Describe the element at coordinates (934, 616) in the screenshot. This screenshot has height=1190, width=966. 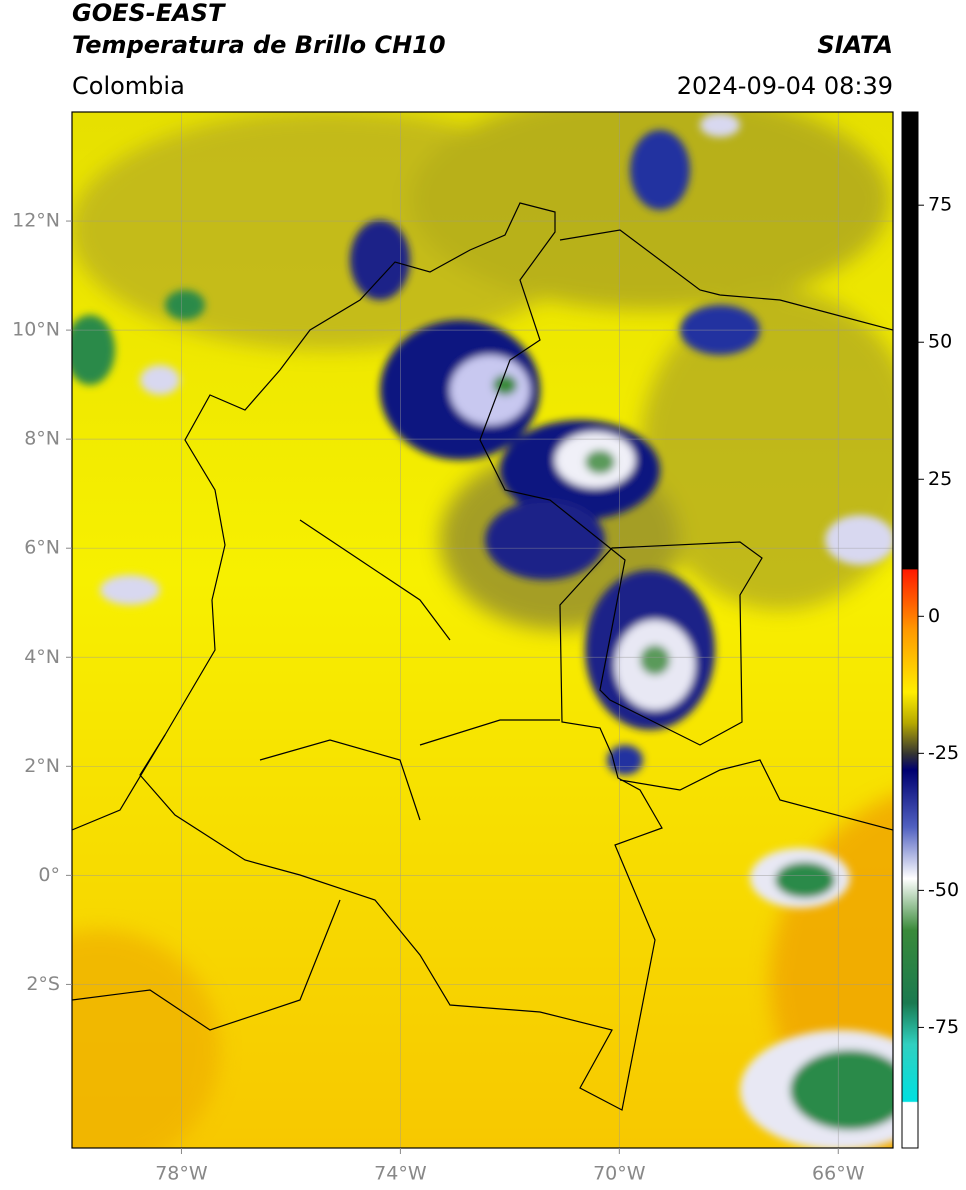
I see `colorbar-tick-label: 0` at that location.